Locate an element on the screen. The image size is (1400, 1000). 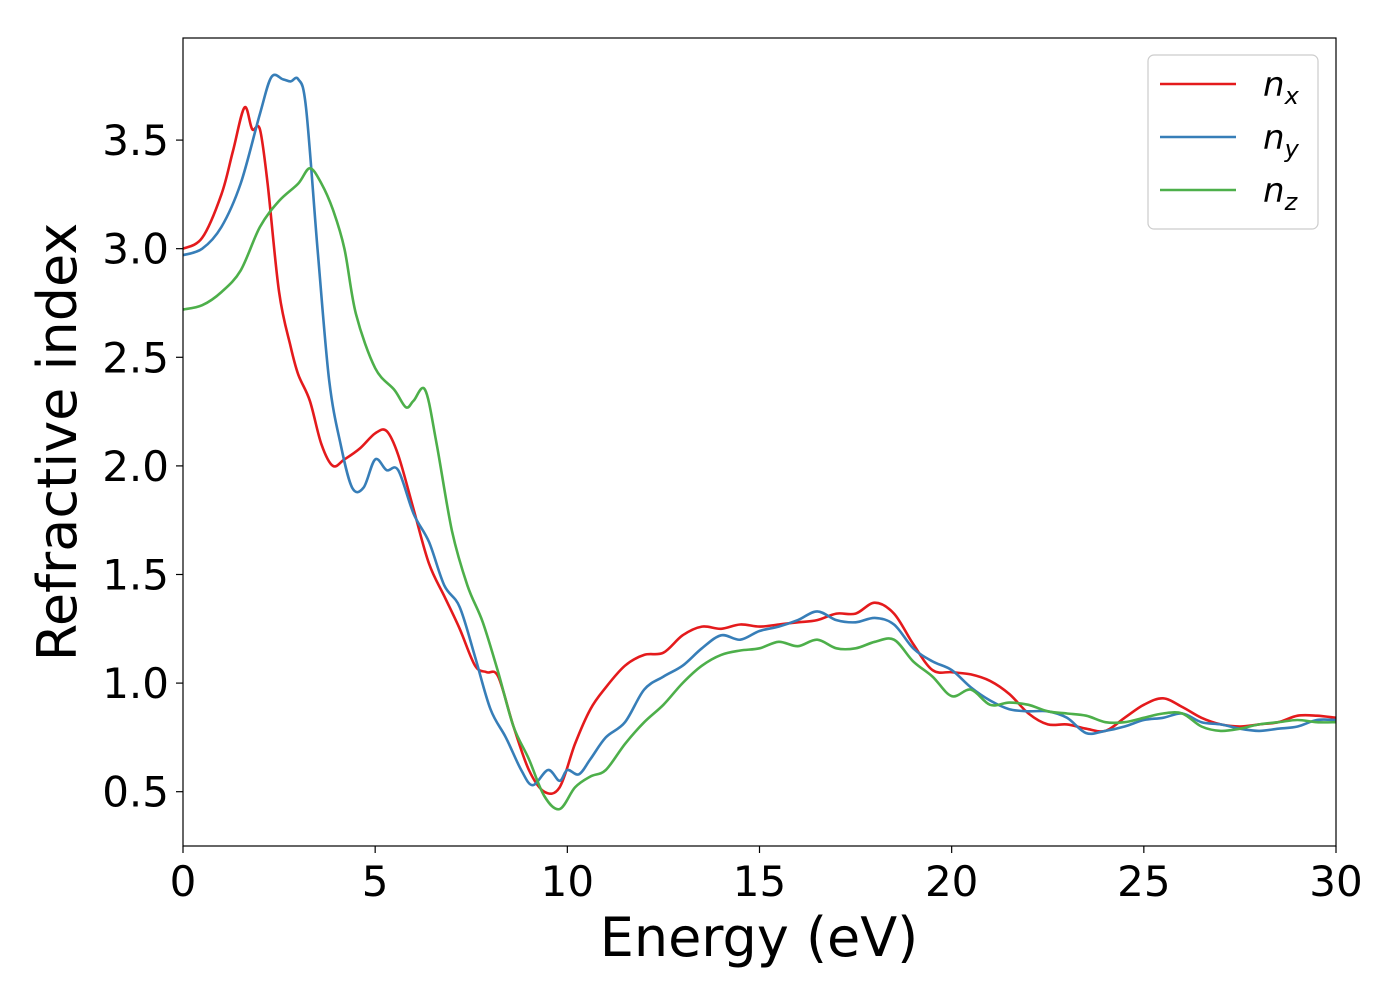
legend-label-nx: nx is located at coordinates (1281, 87).